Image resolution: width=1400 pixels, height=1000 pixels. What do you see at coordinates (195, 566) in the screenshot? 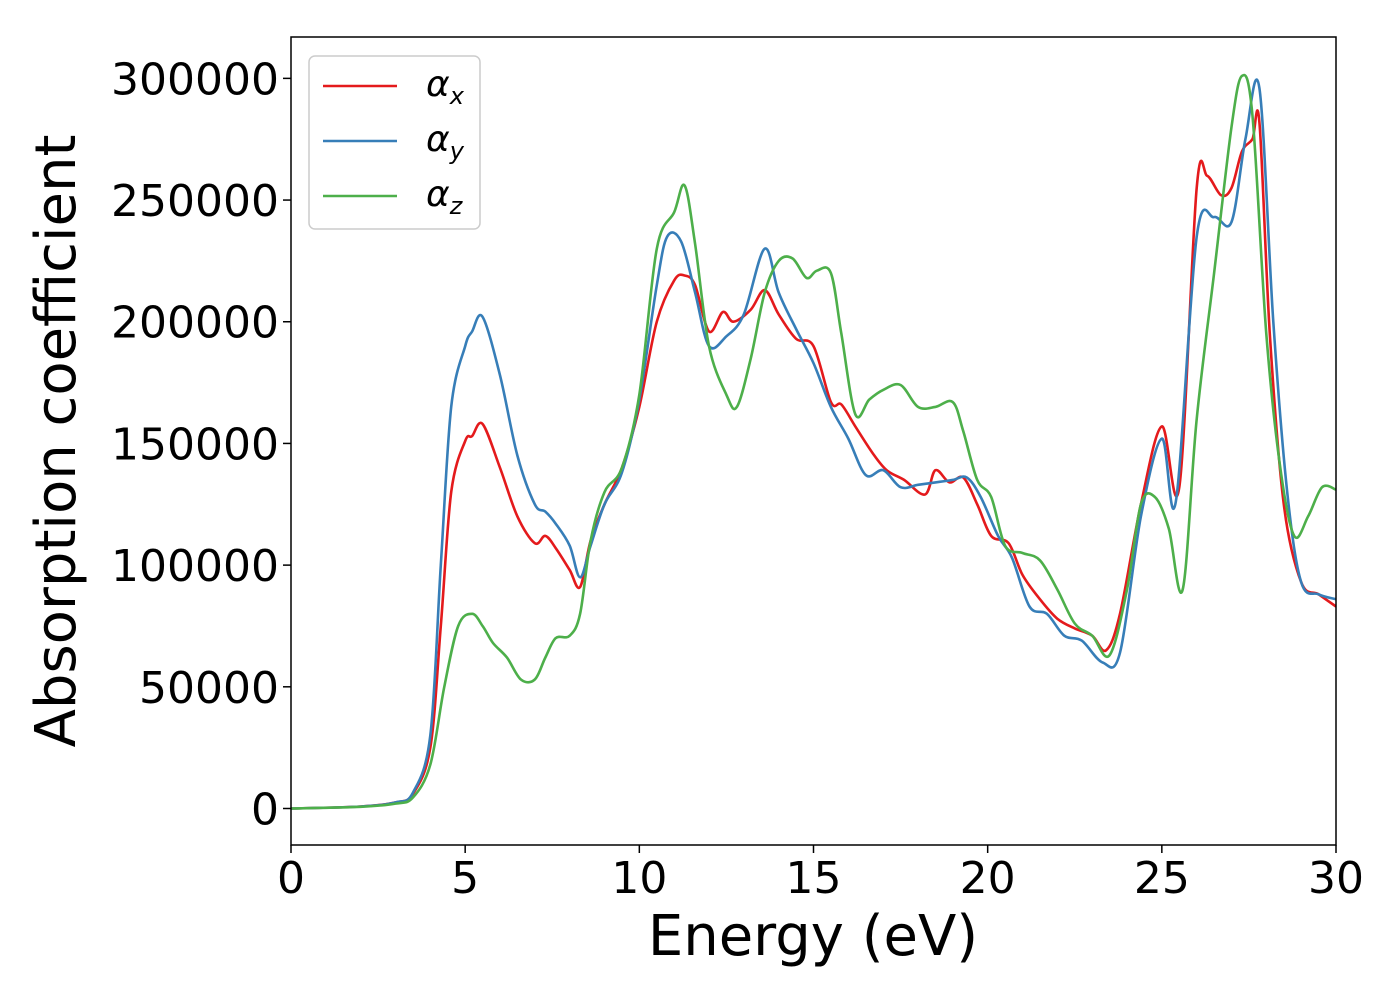
I see `y-tick-label: 100000` at bounding box center [195, 566].